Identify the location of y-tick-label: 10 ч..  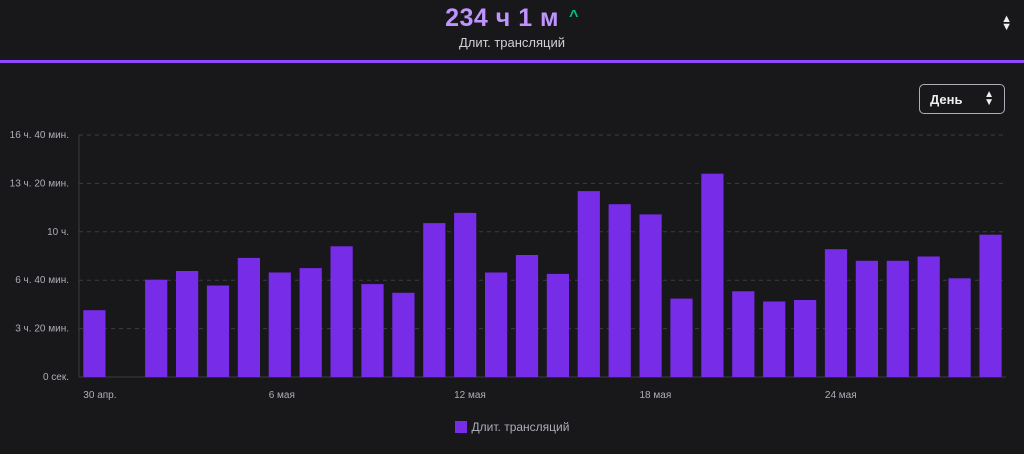
(58, 232).